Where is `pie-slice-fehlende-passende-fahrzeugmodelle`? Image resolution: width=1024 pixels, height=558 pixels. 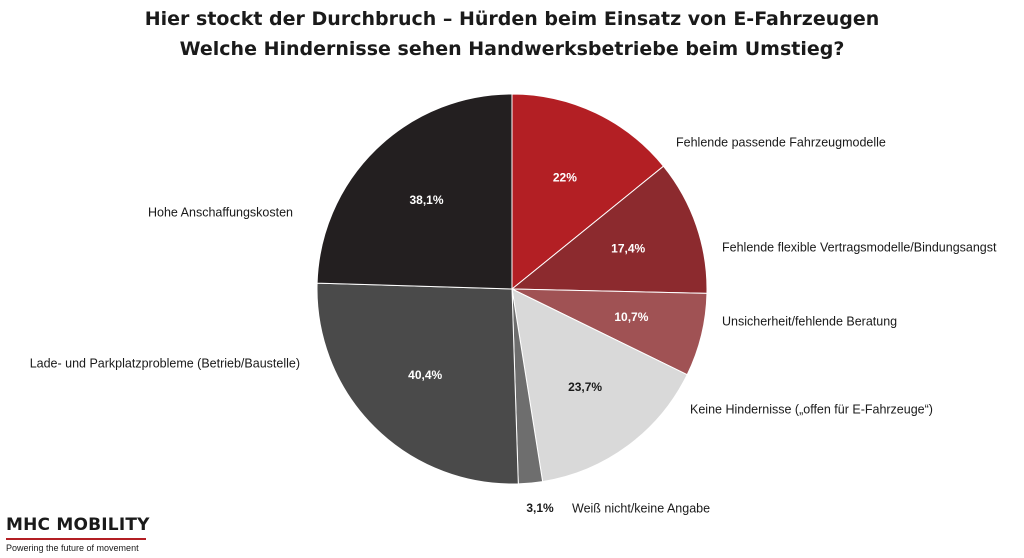 pie-slice-fehlende-passende-fahrzeugmodelle is located at coordinates (588, 192).